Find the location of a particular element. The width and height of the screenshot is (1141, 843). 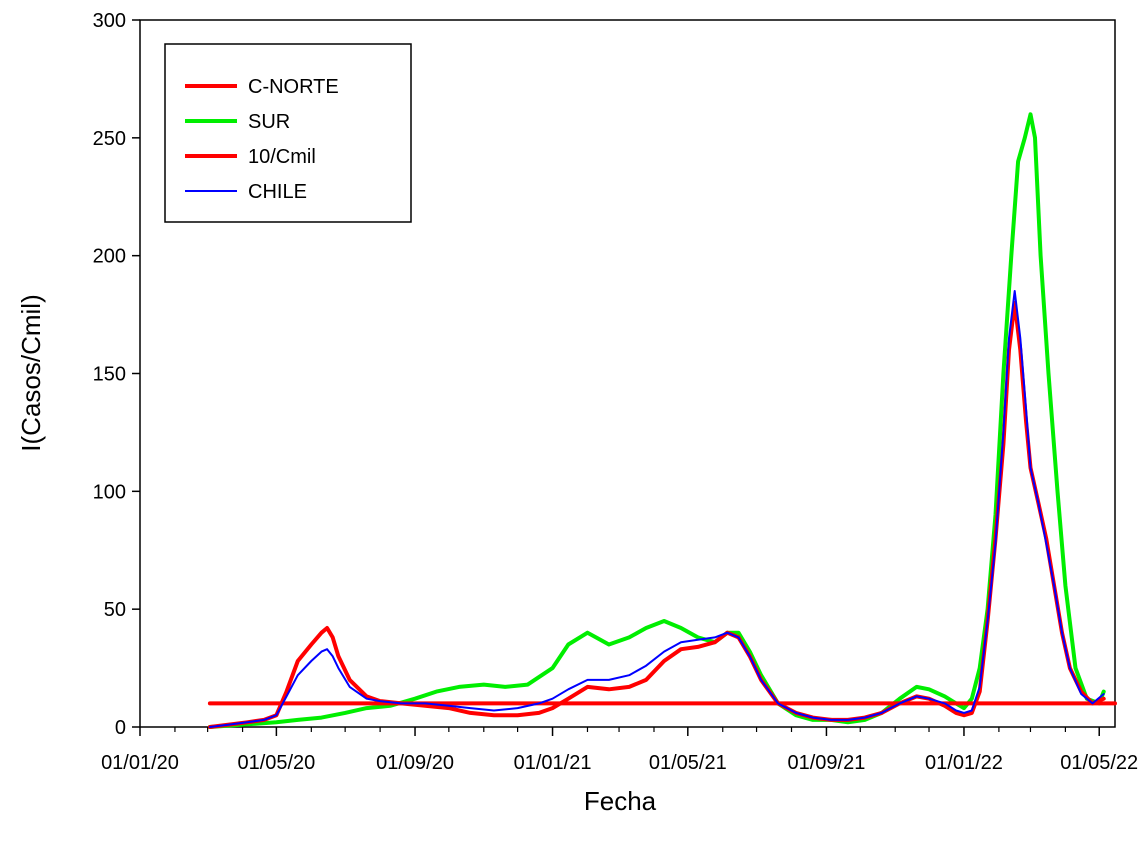

y-axis: 0 50 100 150 200 250 300 is located at coordinates (116, 374).